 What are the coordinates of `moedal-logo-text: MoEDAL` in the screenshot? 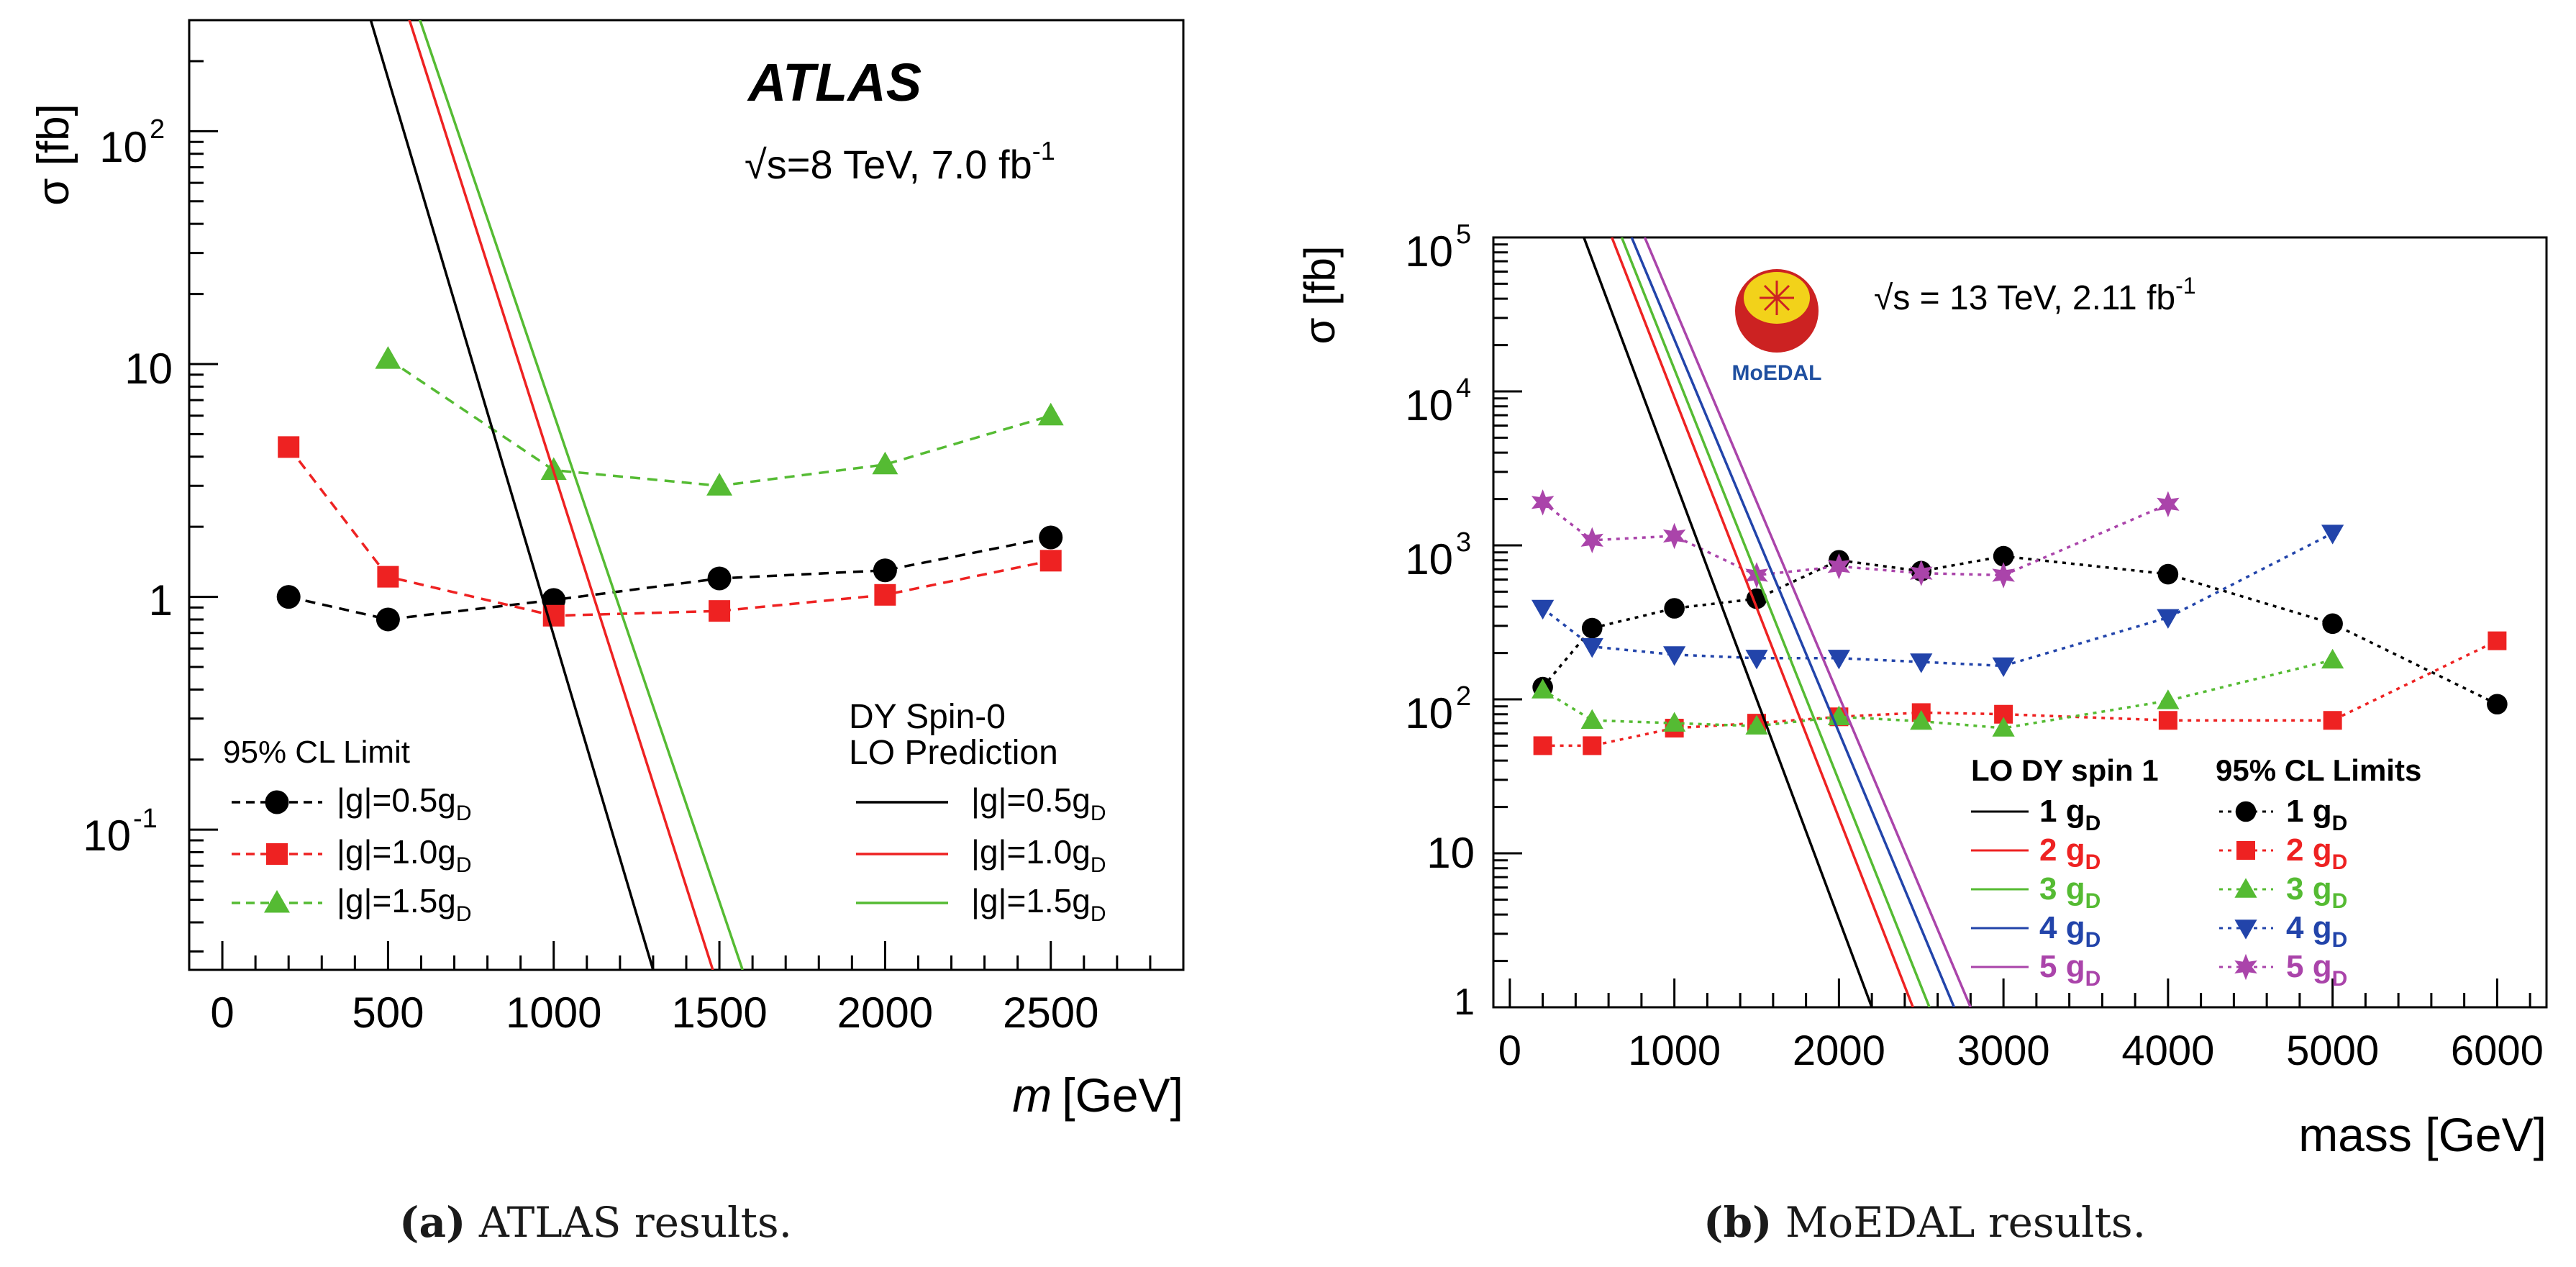 It's located at (1777, 373).